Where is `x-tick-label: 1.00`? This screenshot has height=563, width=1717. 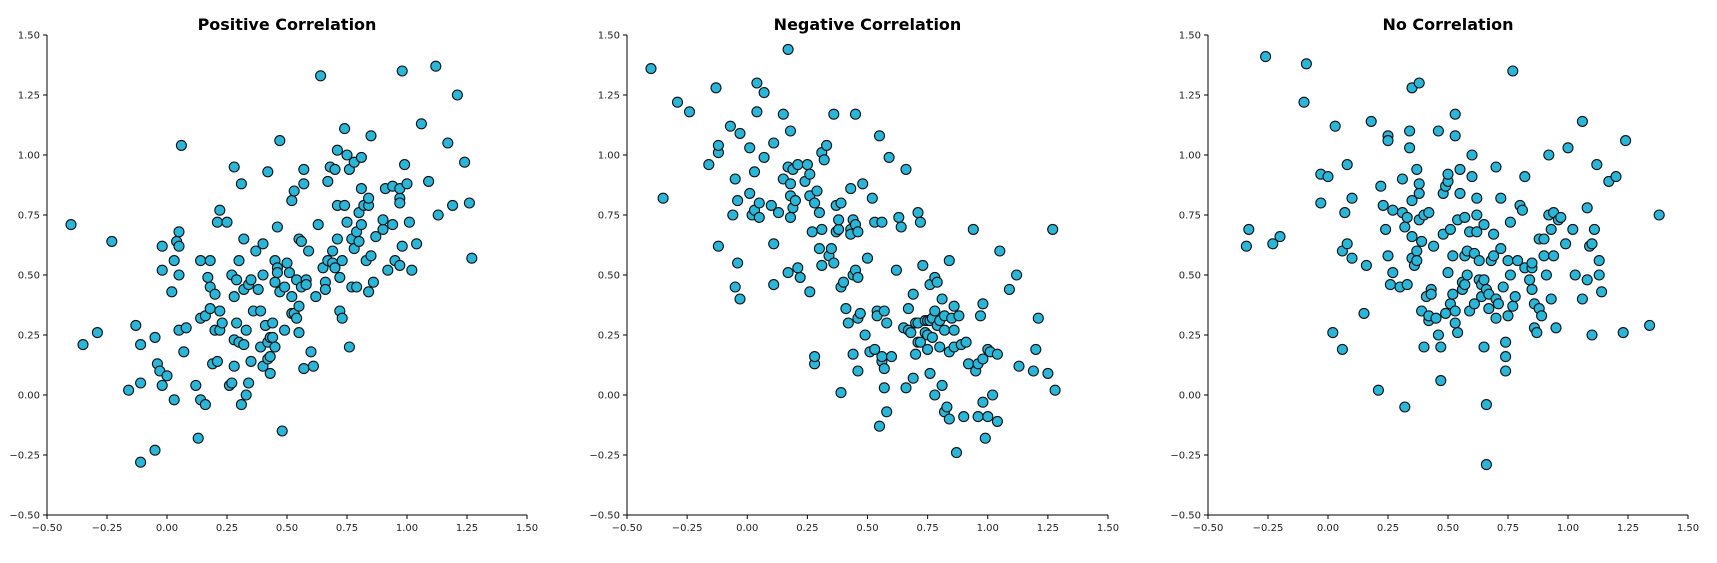
x-tick-label: 1.00 is located at coordinates (1568, 528).